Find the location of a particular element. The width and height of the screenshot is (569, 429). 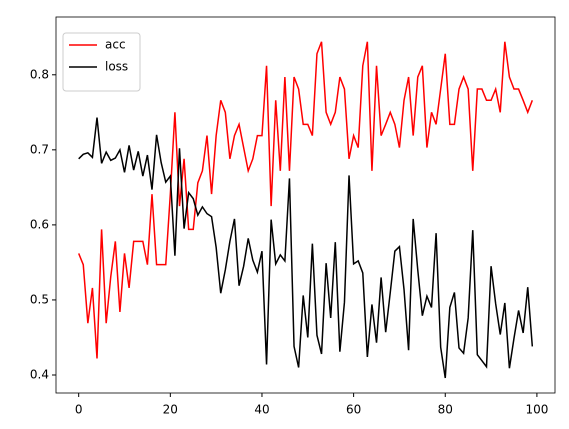

x-tick-label: 0 is located at coordinates (79, 410).